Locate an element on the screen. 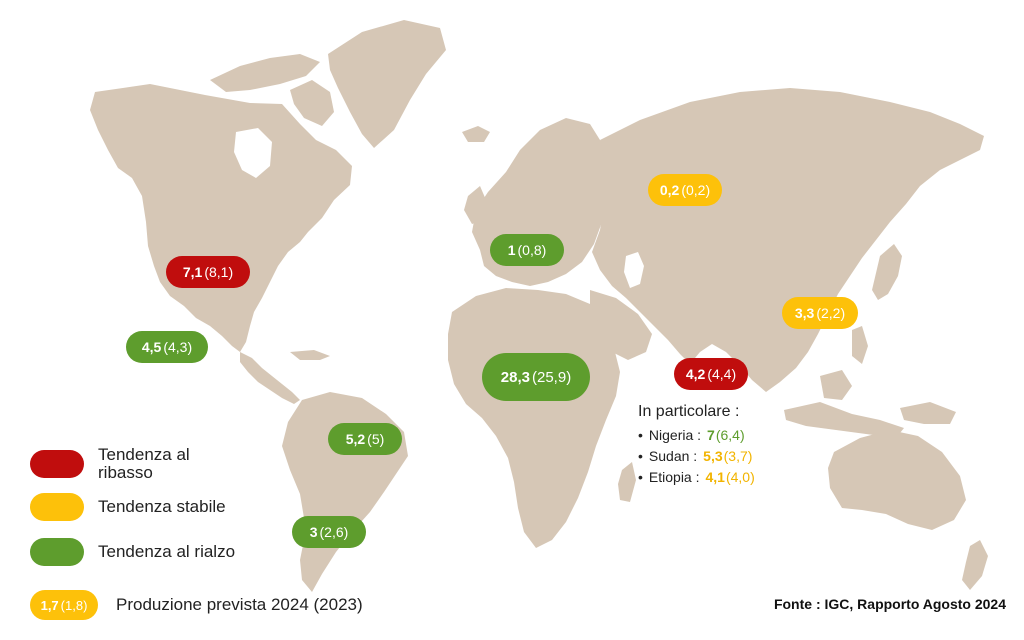  legend-swatch-yellow is located at coordinates (57, 507).